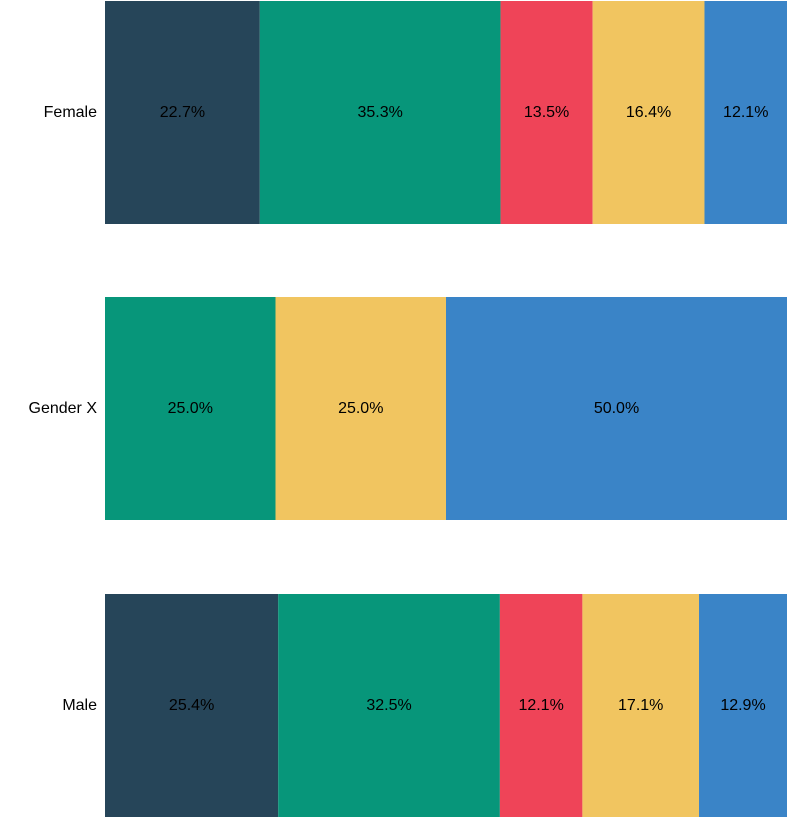 The image size is (789, 818). I want to click on data-label-female-4: 16.4%, so click(648, 112).